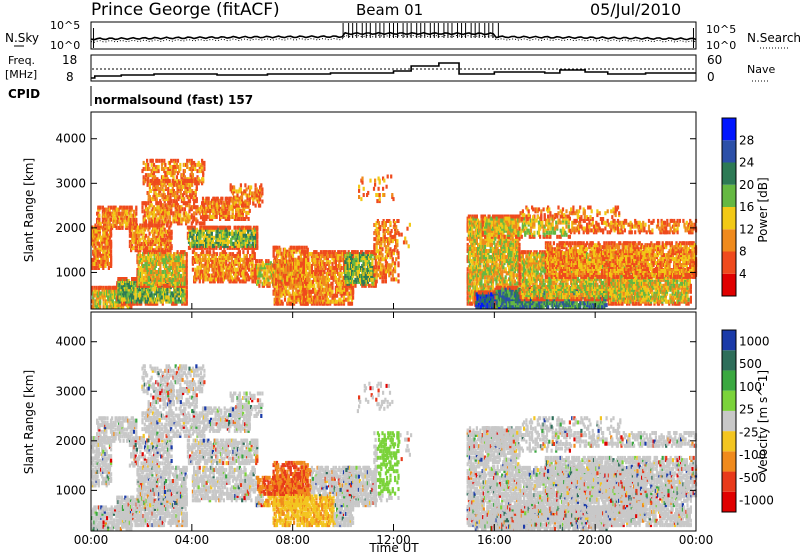 The image size is (800, 558). What do you see at coordinates (389, 10) in the screenshot?
I see `beam-title: Beam 01` at bounding box center [389, 10].